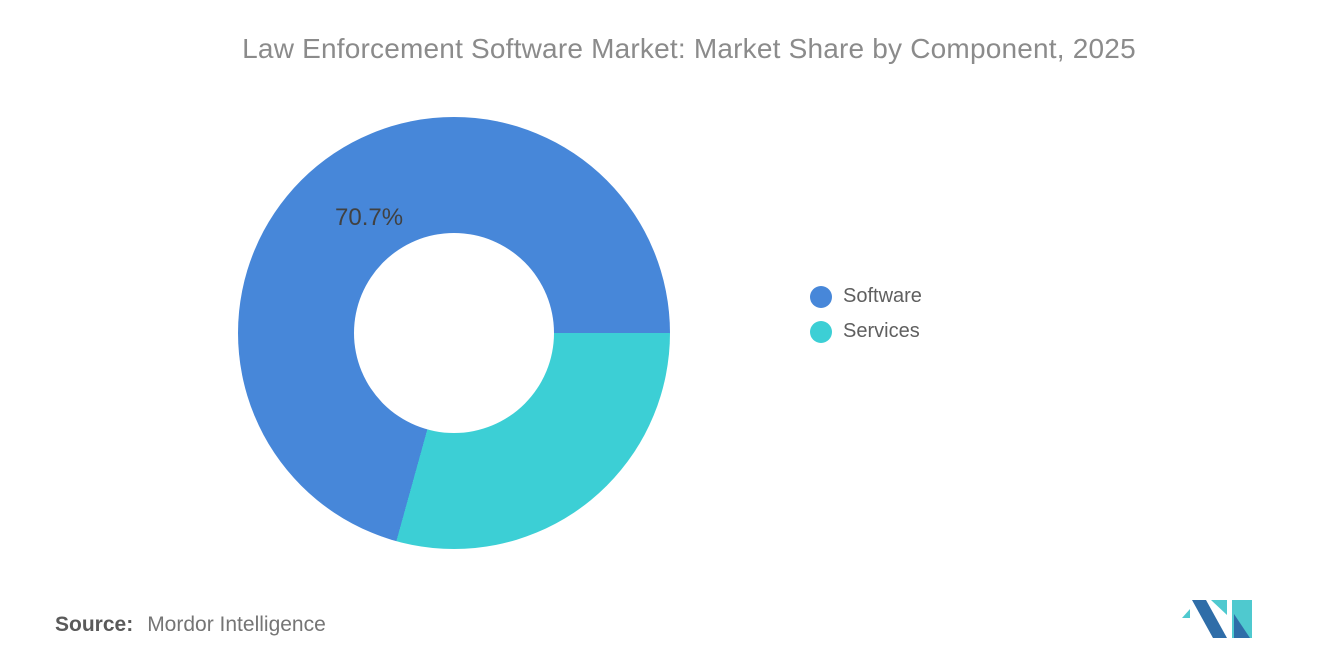 Image resolution: width=1320 pixels, height=665 pixels. What do you see at coordinates (236, 624) in the screenshot?
I see `source-value: Mordor Intelligence` at bounding box center [236, 624].